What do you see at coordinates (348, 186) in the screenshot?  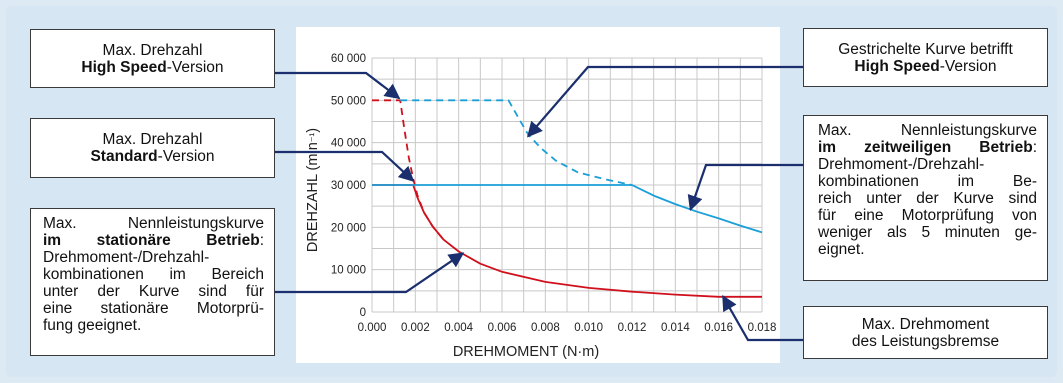 I see `y-tick-label: 30 000` at bounding box center [348, 186].